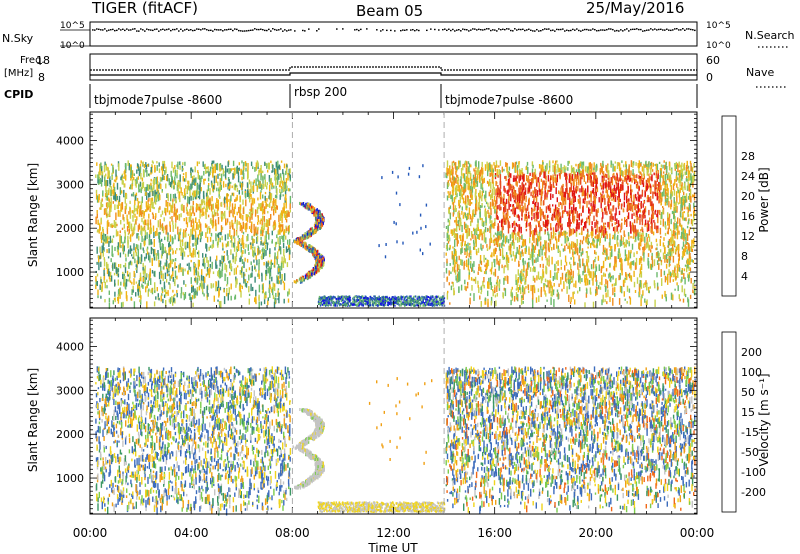  Describe the element at coordinates (393, 74) in the screenshot. I see `nave-trace` at that location.